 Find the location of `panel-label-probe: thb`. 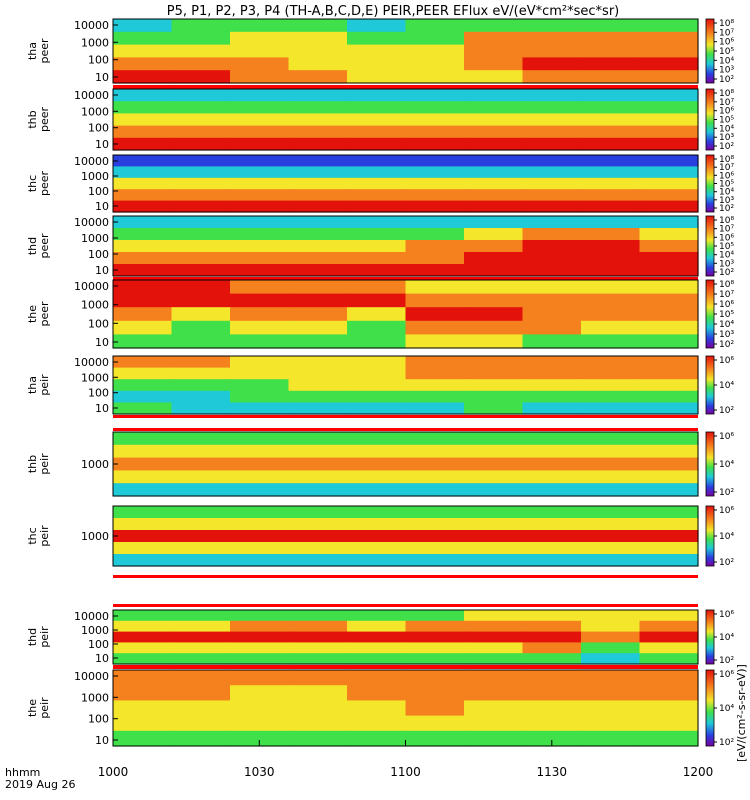

panel-label-probe: thb is located at coordinates (32, 464).